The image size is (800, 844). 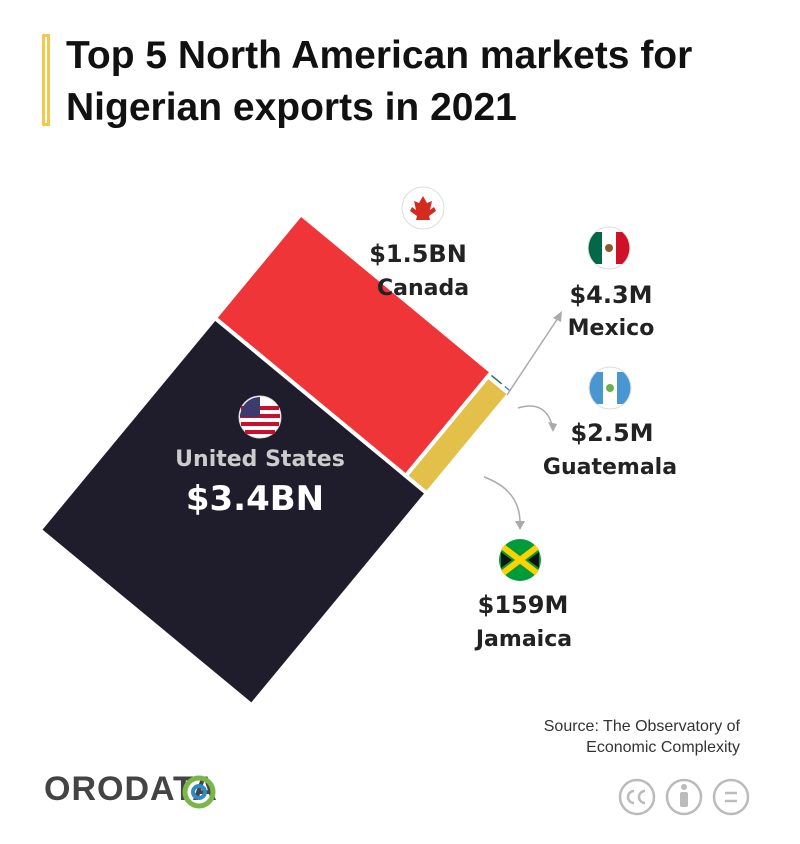 What do you see at coordinates (423, 288) in the screenshot?
I see `category-label: Canada` at bounding box center [423, 288].